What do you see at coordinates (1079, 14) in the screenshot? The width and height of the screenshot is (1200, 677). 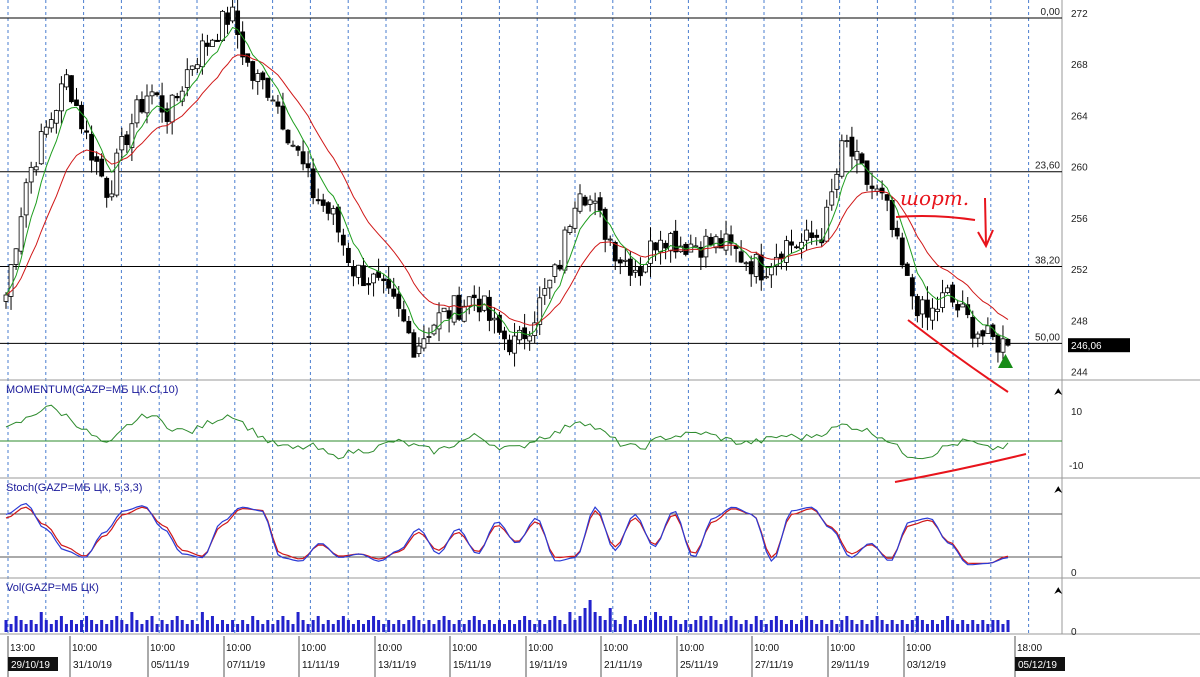 I see `price-tick-label: 272` at bounding box center [1079, 14].